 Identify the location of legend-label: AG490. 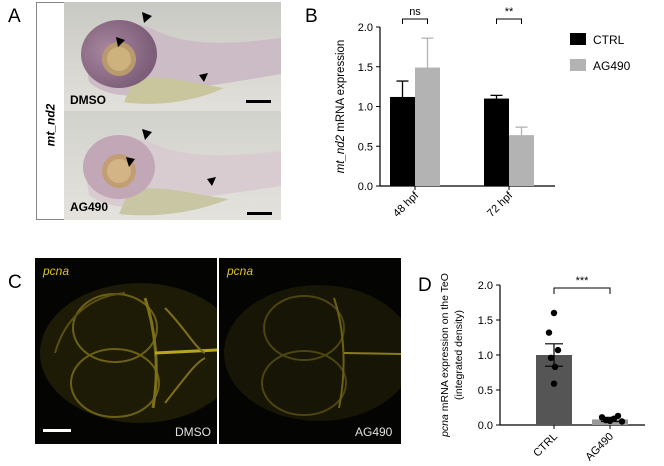
(612, 66).